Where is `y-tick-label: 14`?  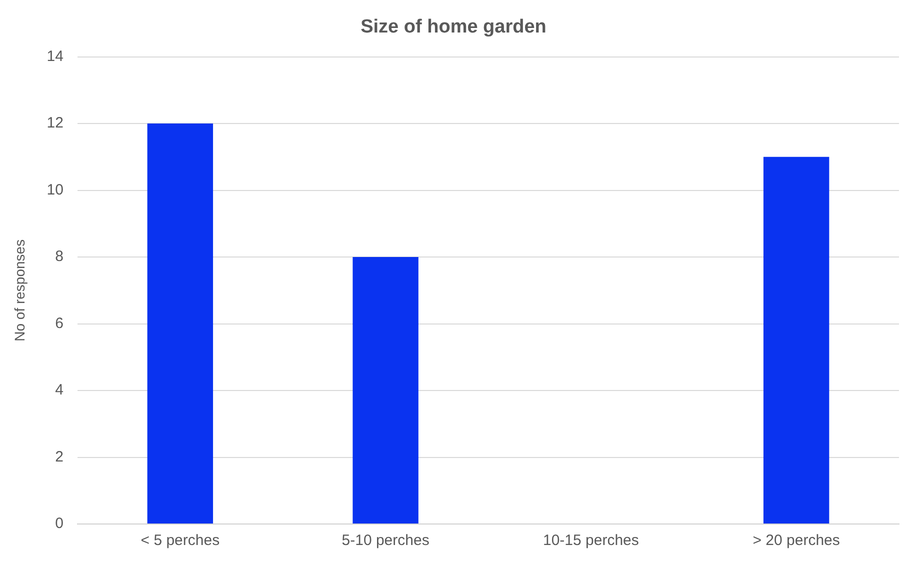 y-tick-label: 14 is located at coordinates (55, 56).